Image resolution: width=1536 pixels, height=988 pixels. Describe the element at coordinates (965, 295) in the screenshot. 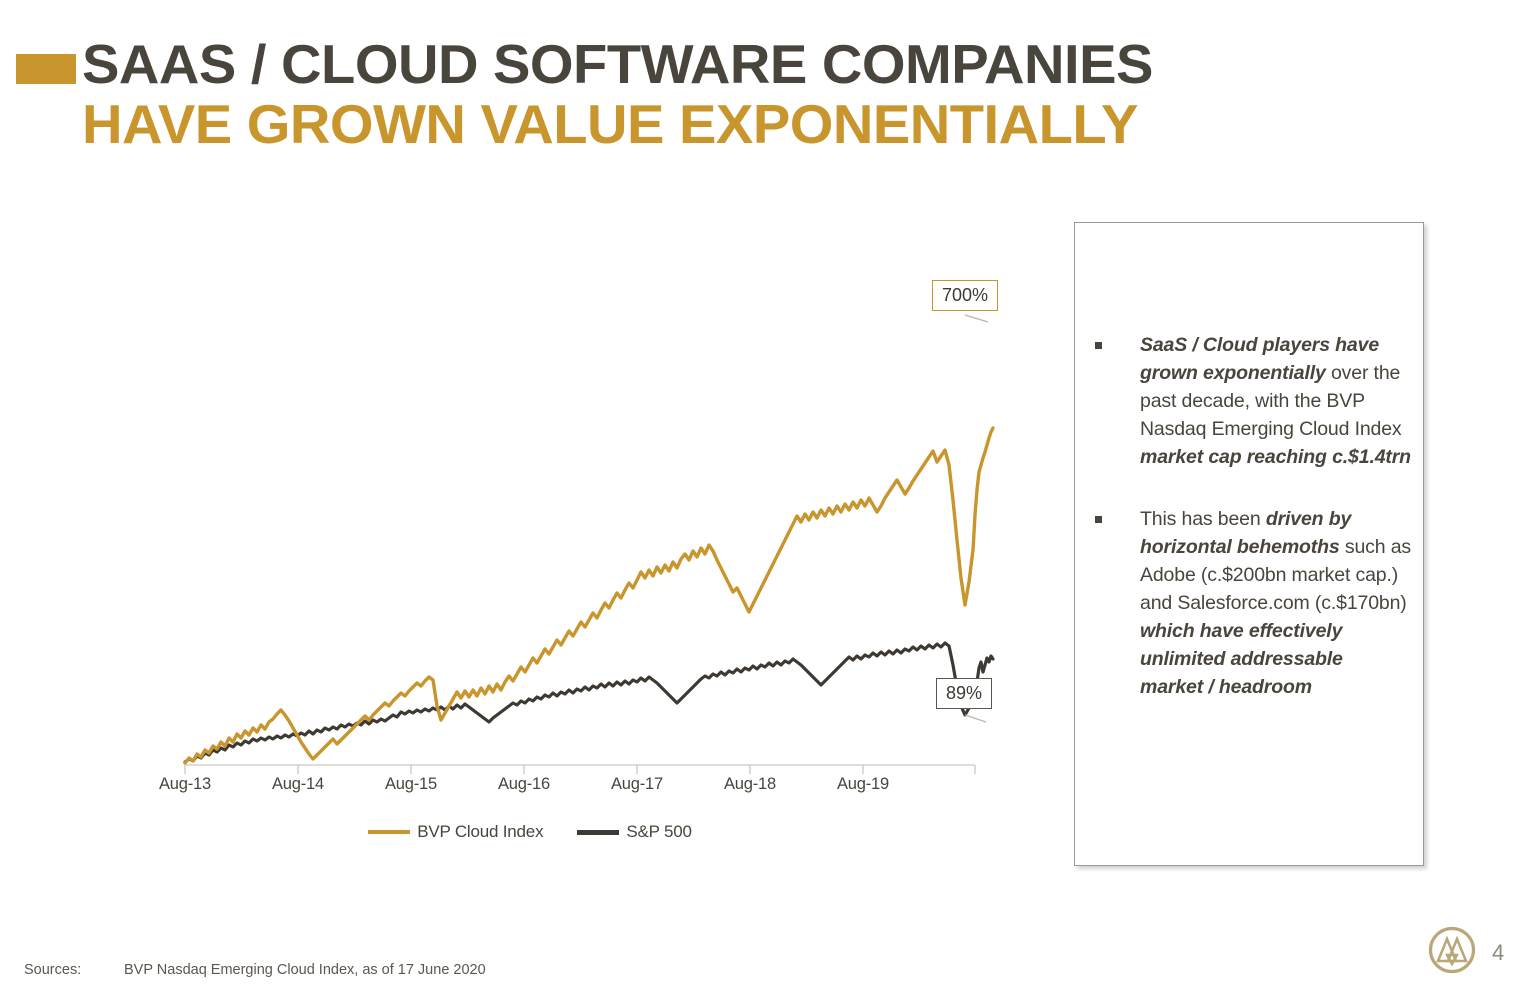

I see `callout-cloud-index-value: 700%` at that location.